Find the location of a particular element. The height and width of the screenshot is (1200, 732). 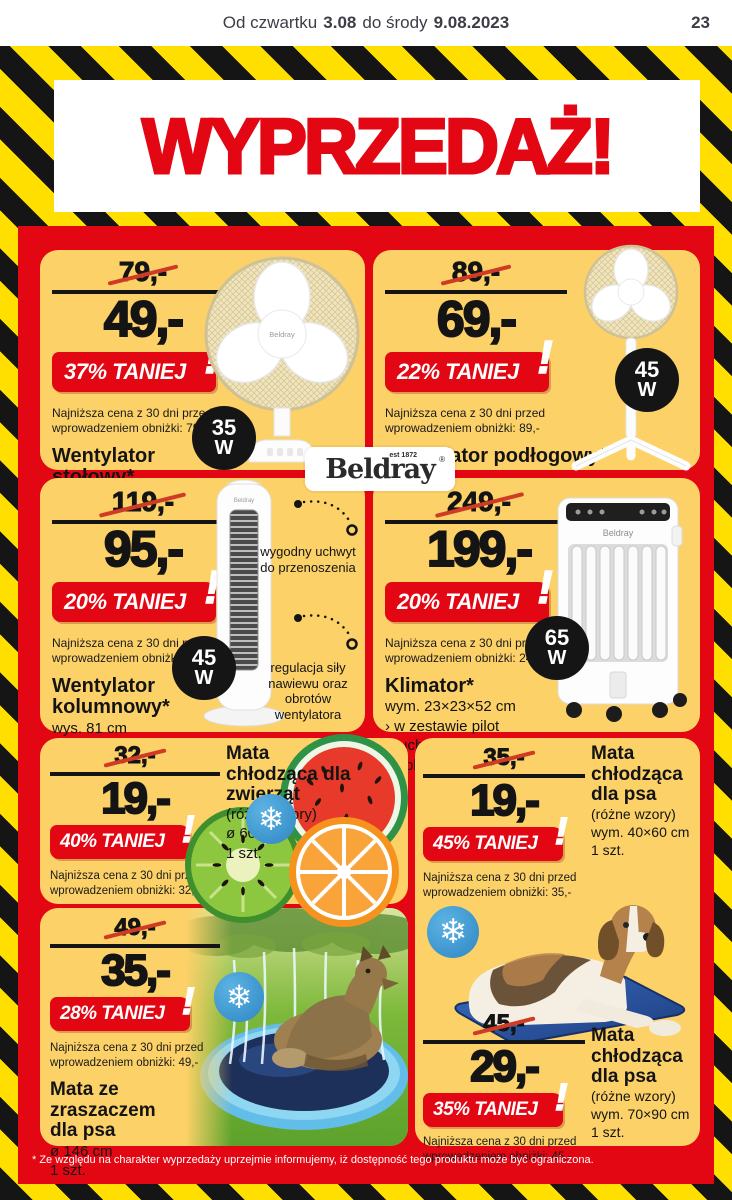

old-price: 89,- is located at coordinates (476, 271).